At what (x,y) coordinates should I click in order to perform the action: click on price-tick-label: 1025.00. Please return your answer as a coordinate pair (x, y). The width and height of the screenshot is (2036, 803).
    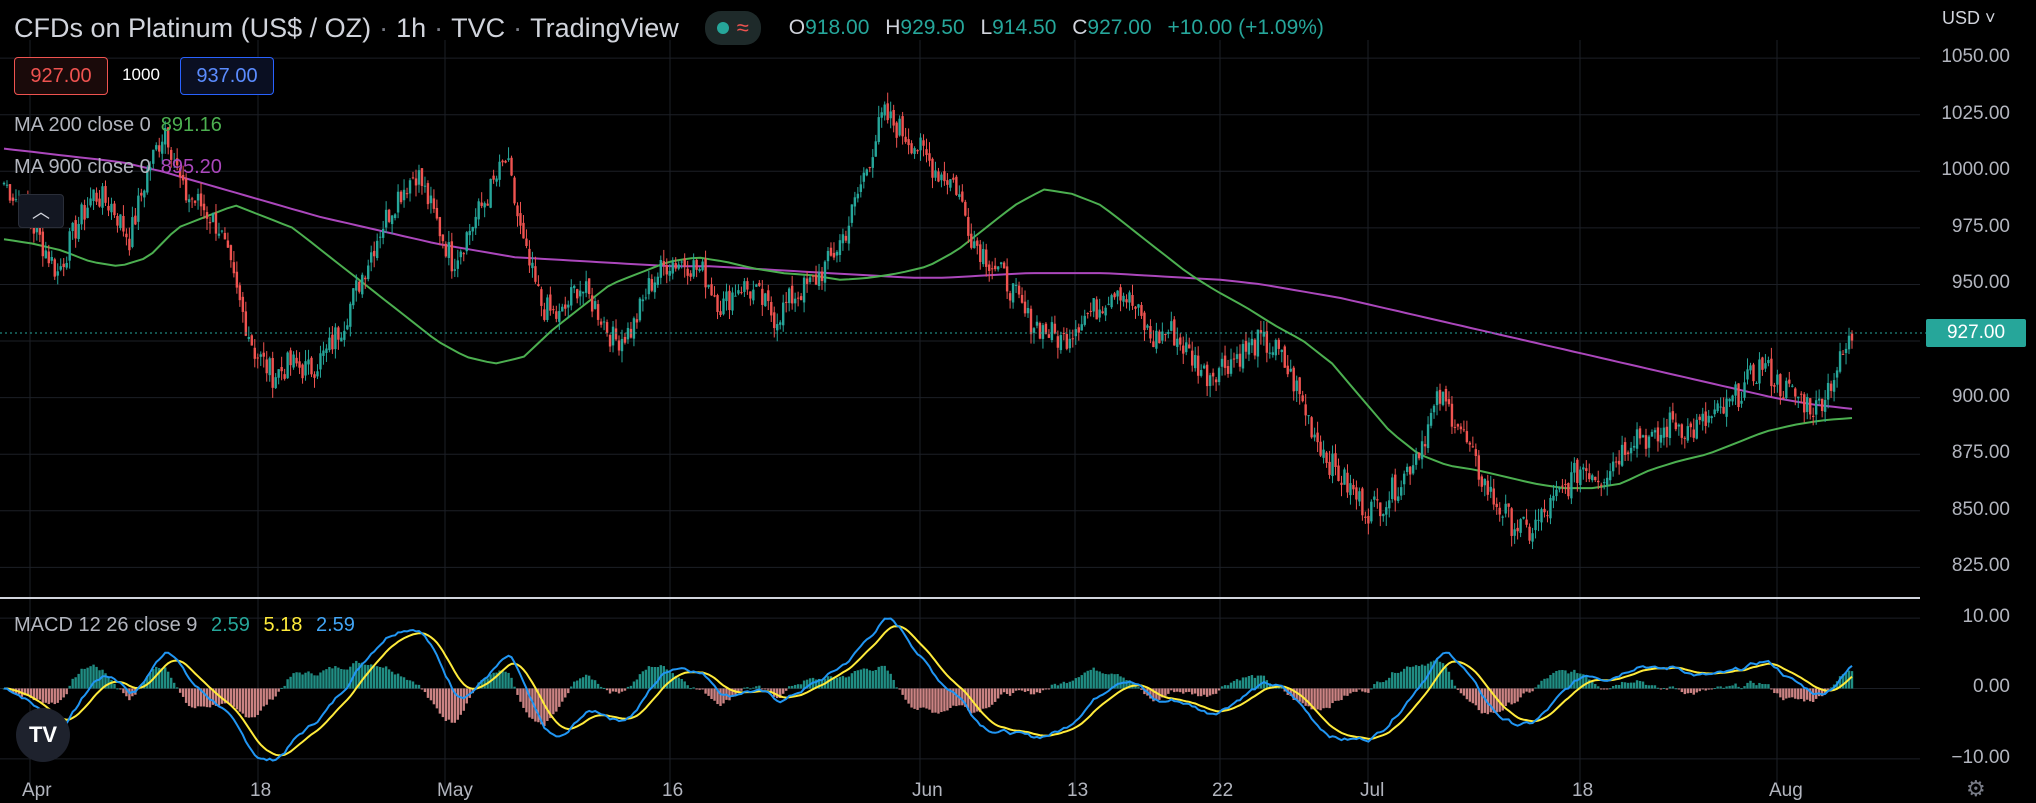
    Looking at the image, I should click on (1975, 113).